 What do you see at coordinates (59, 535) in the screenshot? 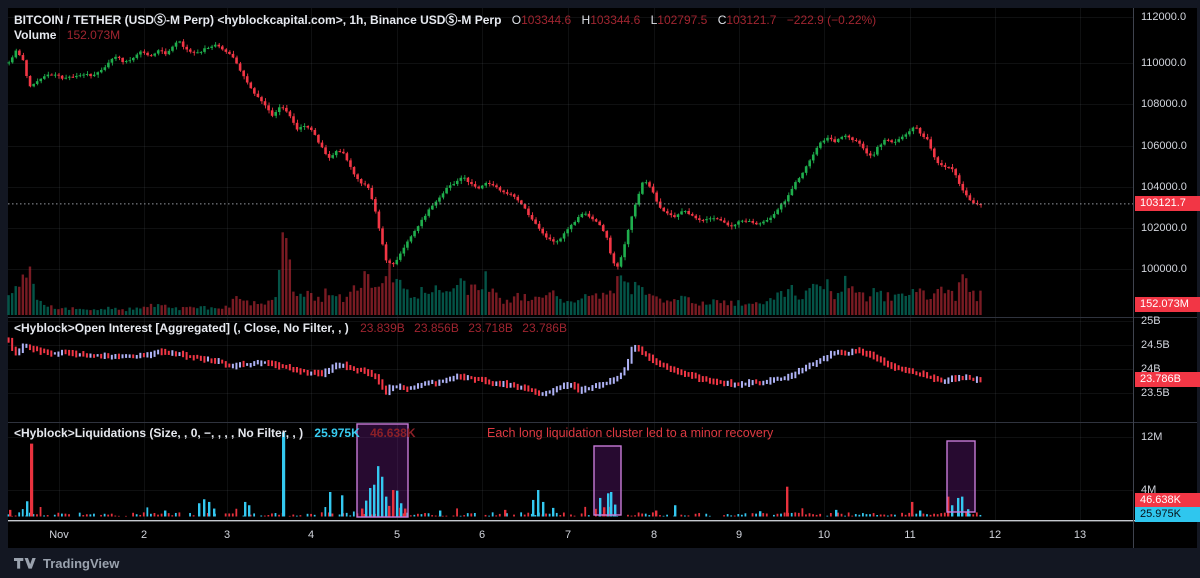
I see `time-tick-label: Nov` at bounding box center [59, 535].